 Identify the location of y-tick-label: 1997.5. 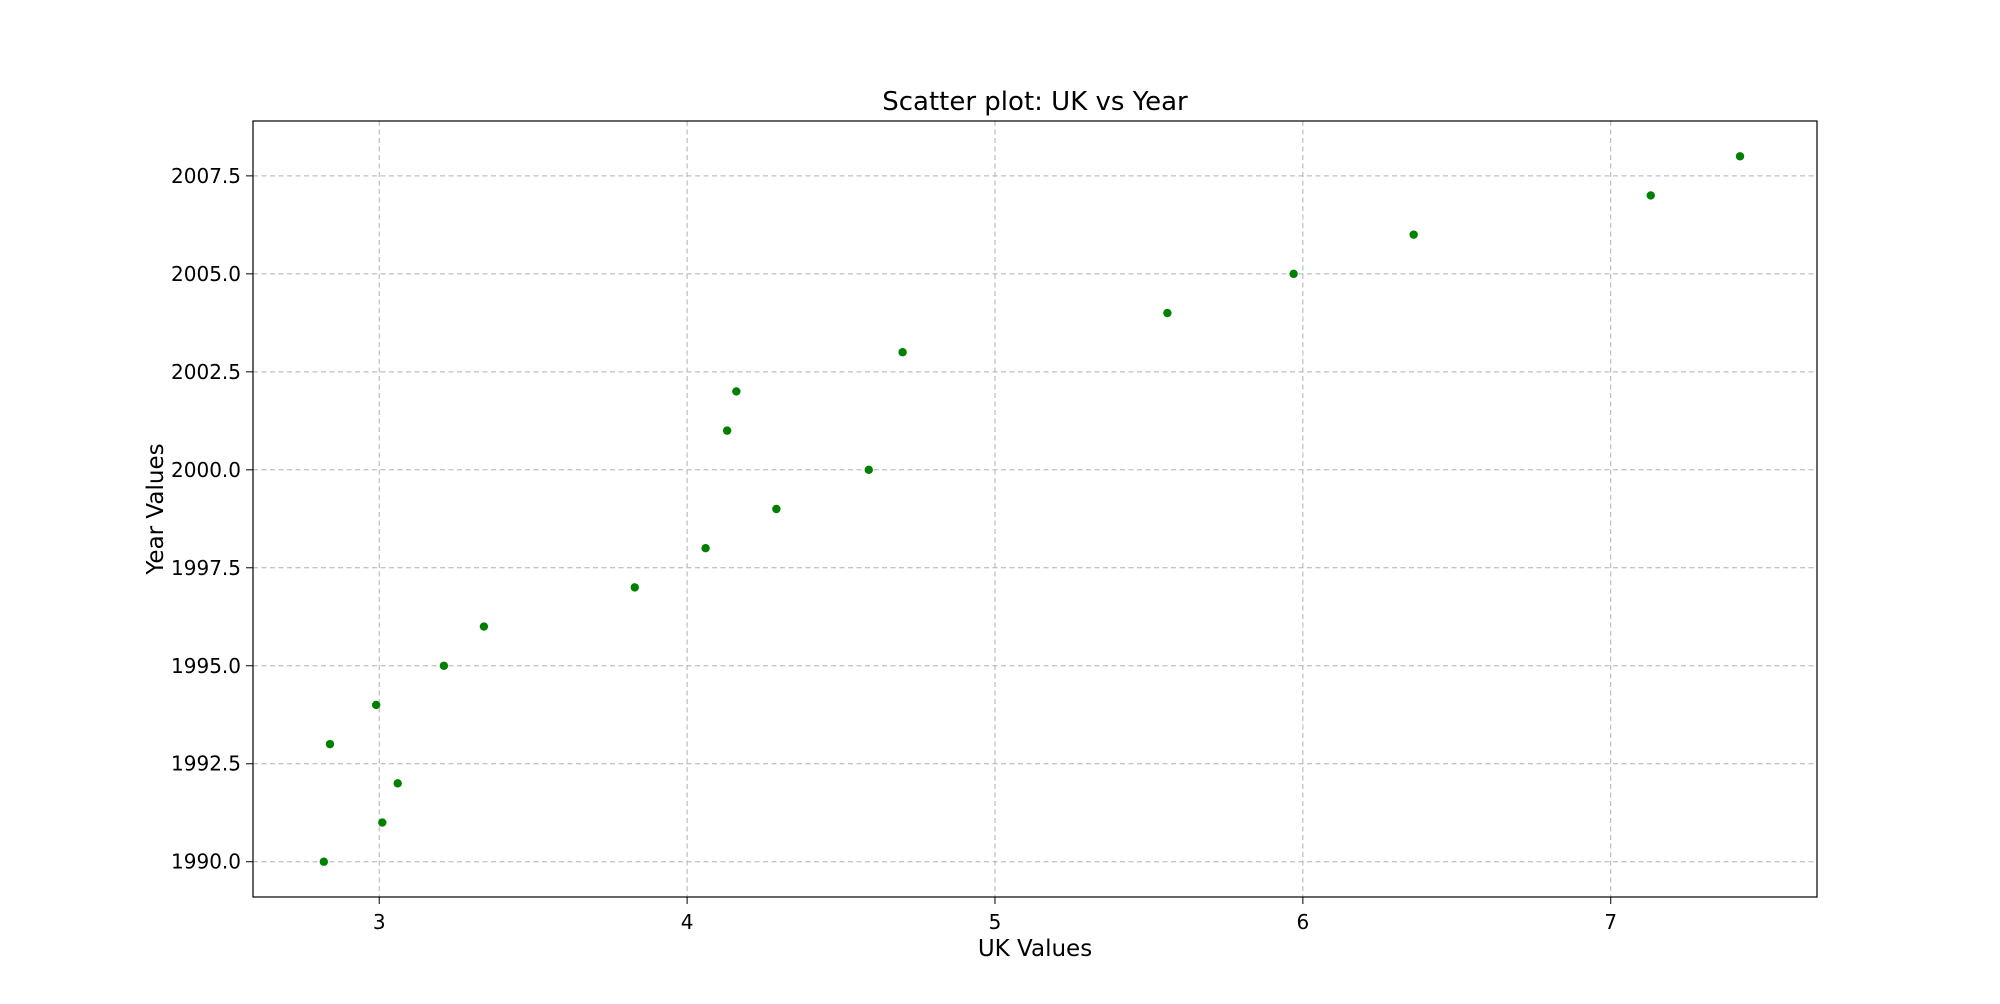
(206, 568).